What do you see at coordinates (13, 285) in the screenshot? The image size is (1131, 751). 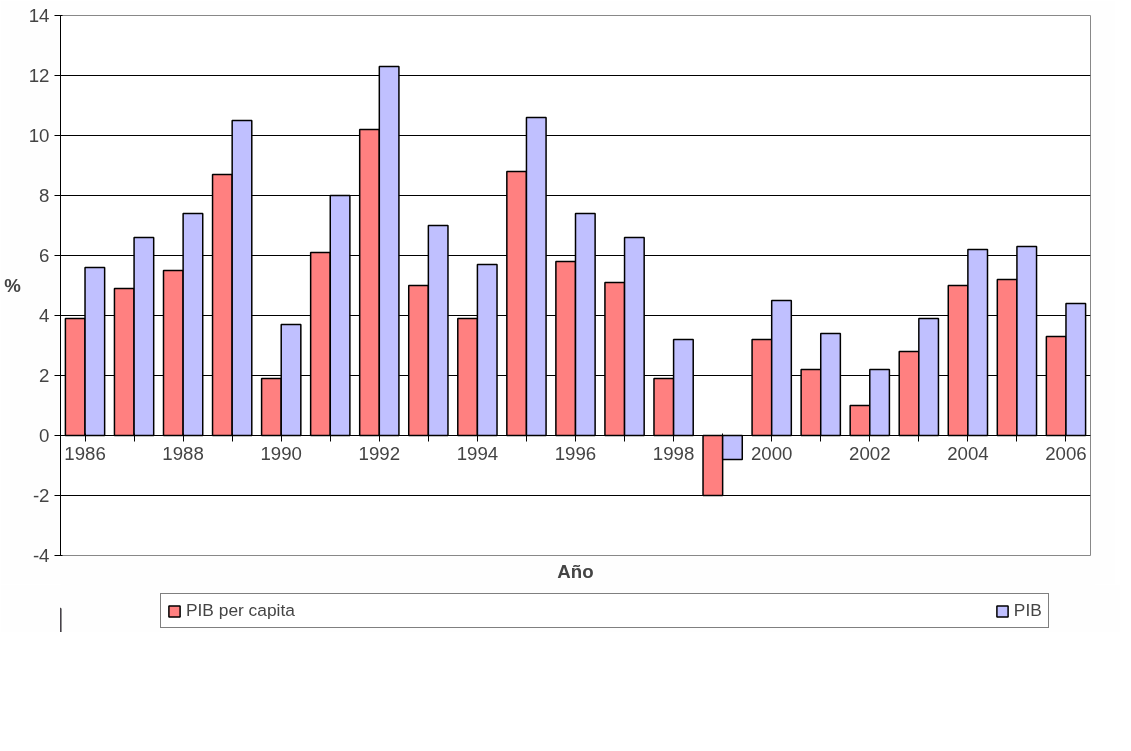 I see `y-axis-title: %` at bounding box center [13, 285].